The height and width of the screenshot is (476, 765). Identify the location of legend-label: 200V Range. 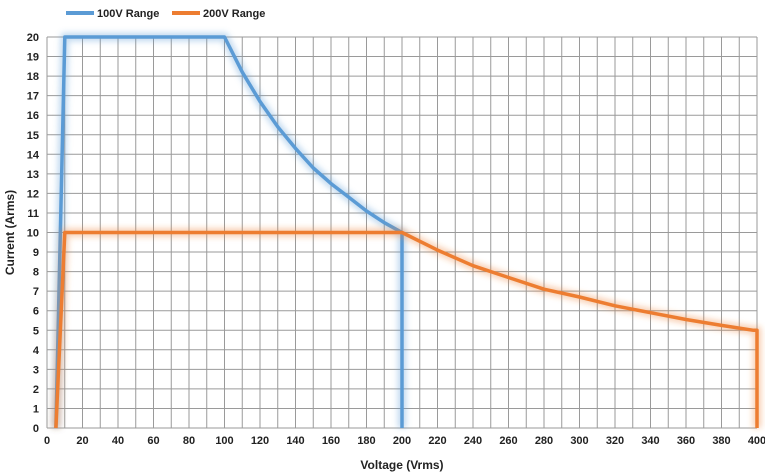
(234, 14).